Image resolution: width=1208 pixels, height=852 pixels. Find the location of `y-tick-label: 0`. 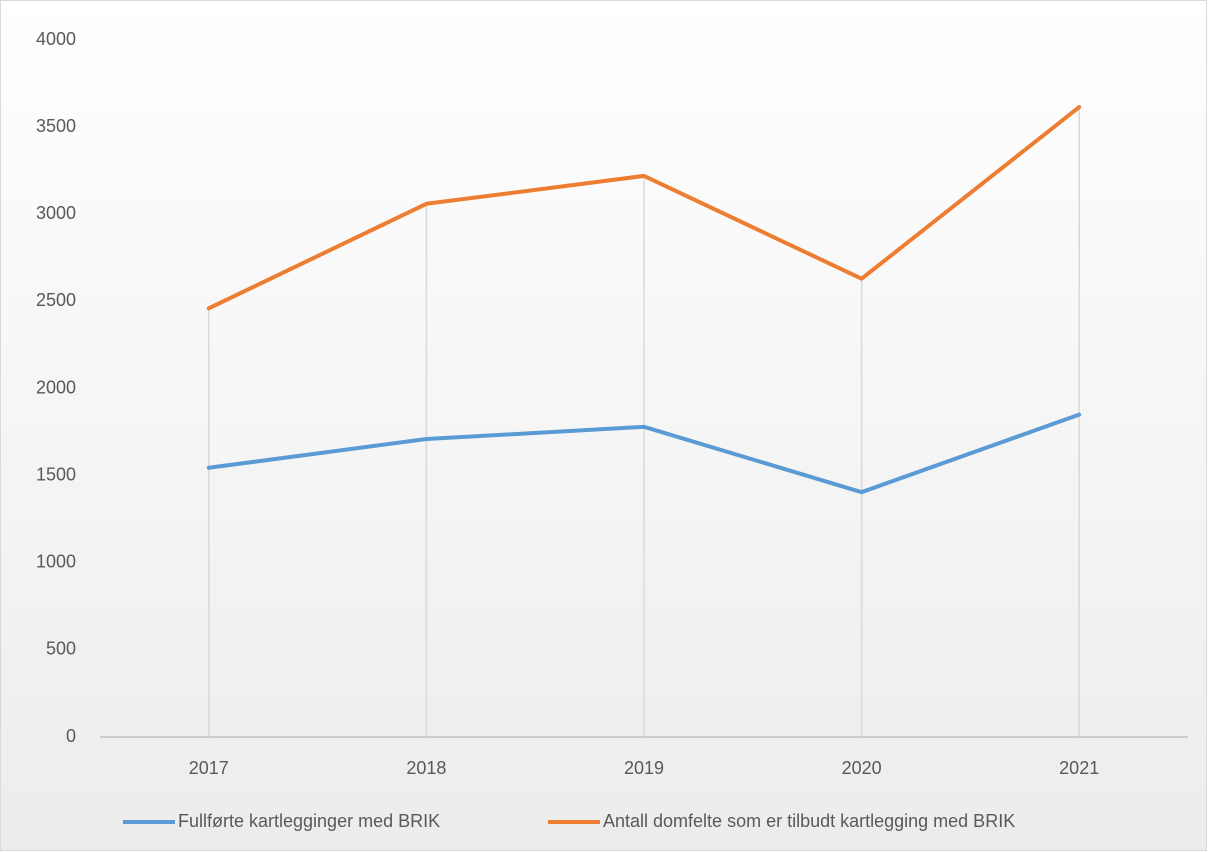

y-tick-label: 0 is located at coordinates (71, 736).